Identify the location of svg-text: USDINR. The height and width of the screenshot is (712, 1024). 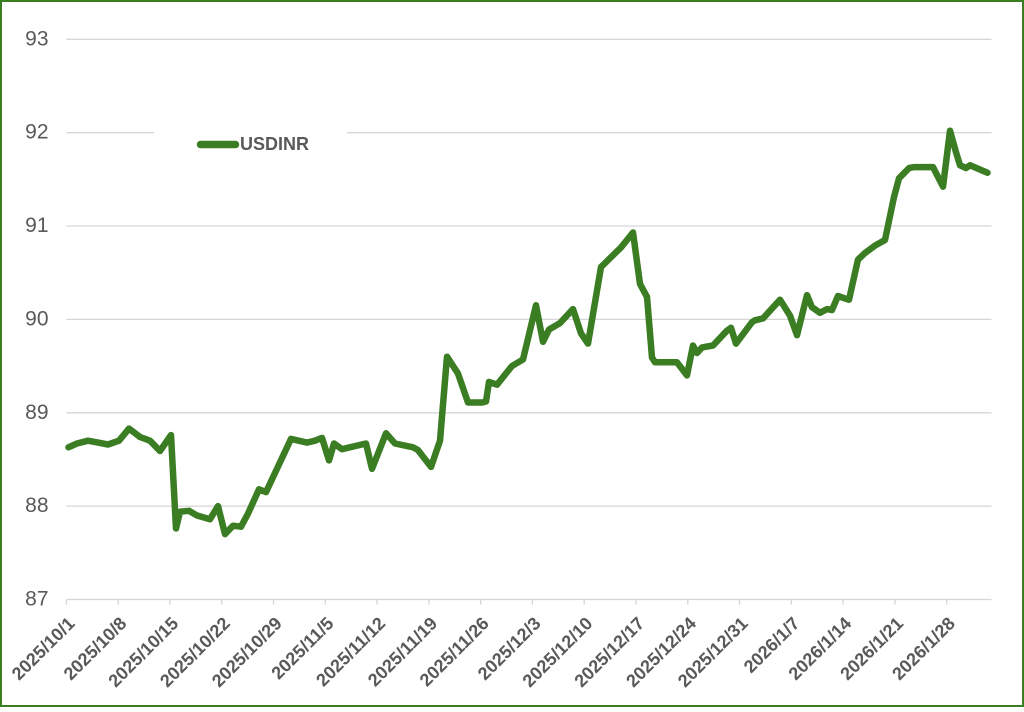
(274, 144).